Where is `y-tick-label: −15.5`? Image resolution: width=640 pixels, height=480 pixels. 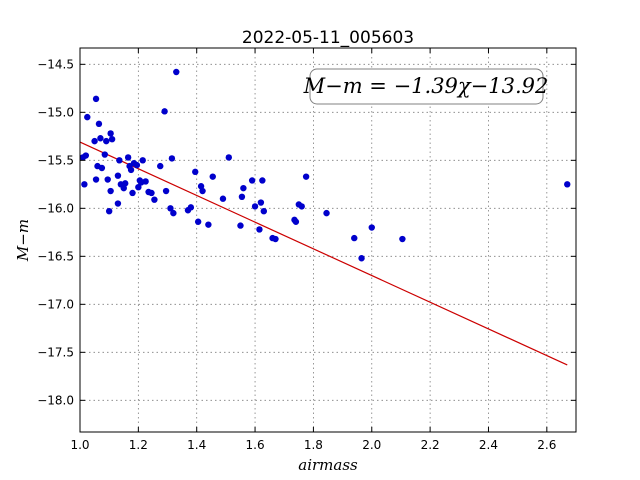 y-tick-label: −15.5 is located at coordinates (55, 160).